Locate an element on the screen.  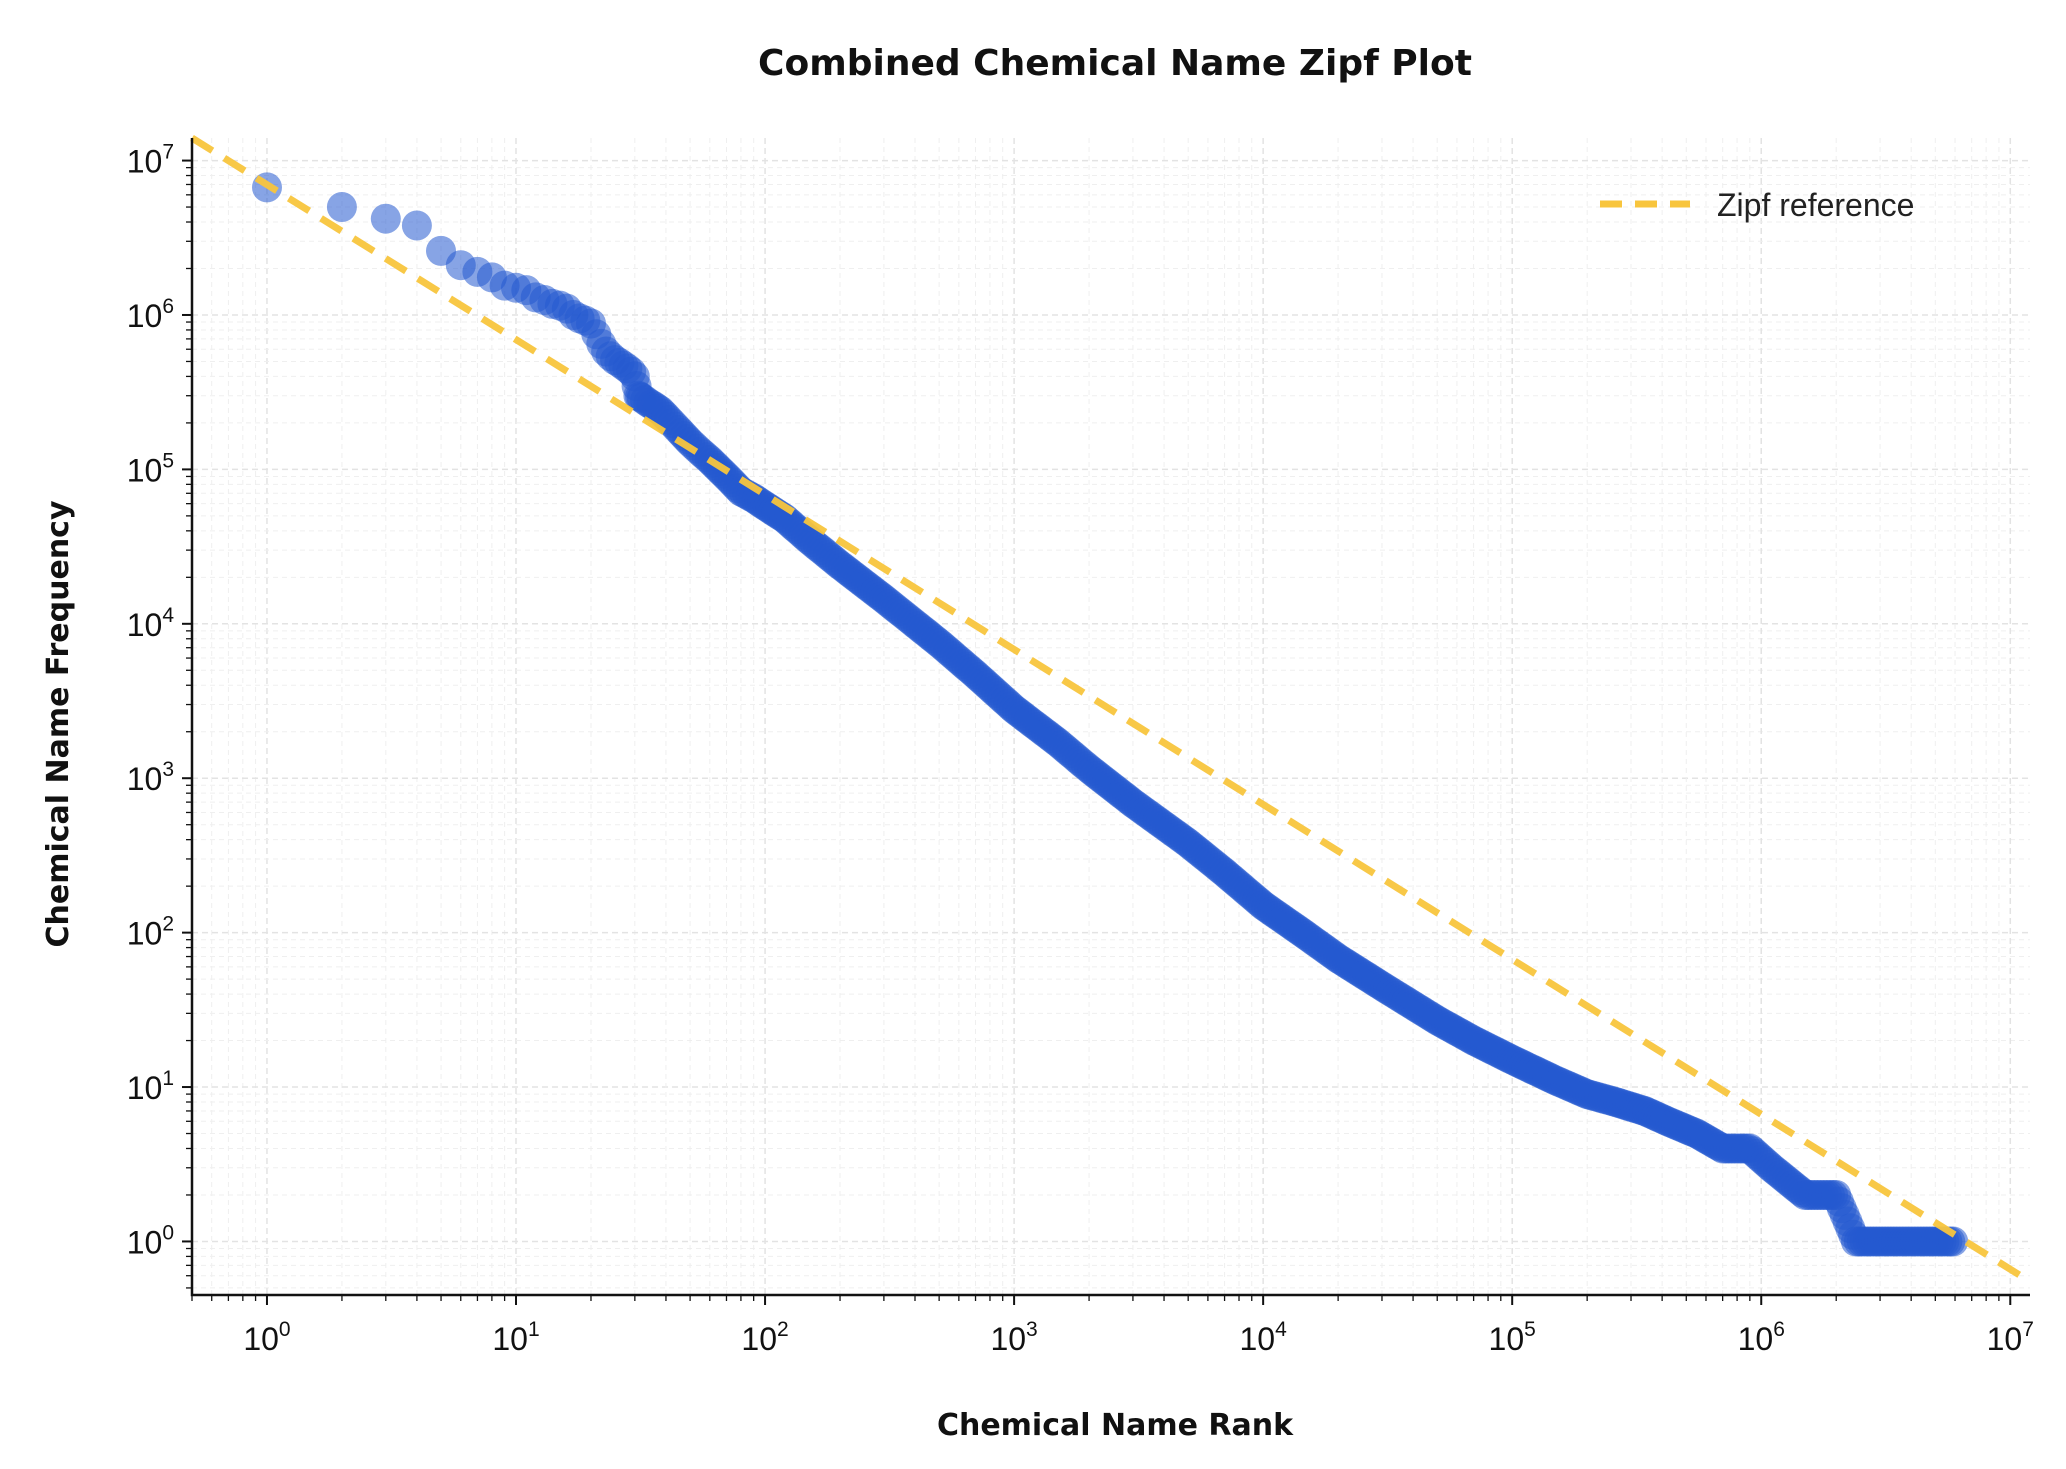
y-tick-label: 10¹ is located at coordinates (150, 1086).